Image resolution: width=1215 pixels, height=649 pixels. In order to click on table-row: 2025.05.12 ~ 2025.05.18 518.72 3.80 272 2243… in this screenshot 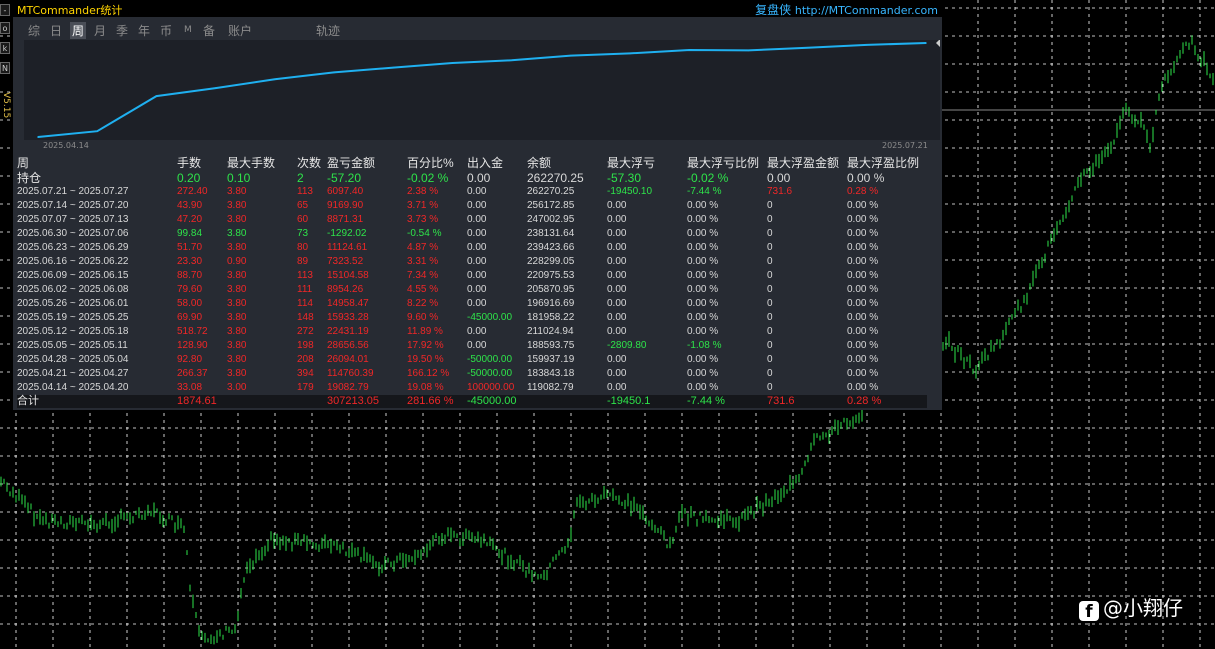, I will do `click(472, 332)`.